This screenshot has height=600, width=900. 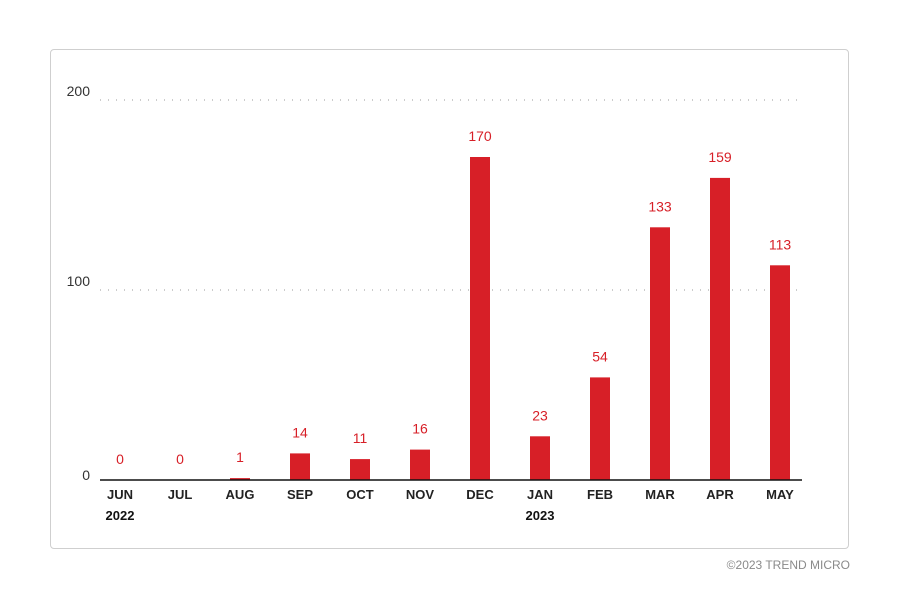 What do you see at coordinates (300, 494) in the screenshot?
I see `x-tick-label-sep: SEP` at bounding box center [300, 494].